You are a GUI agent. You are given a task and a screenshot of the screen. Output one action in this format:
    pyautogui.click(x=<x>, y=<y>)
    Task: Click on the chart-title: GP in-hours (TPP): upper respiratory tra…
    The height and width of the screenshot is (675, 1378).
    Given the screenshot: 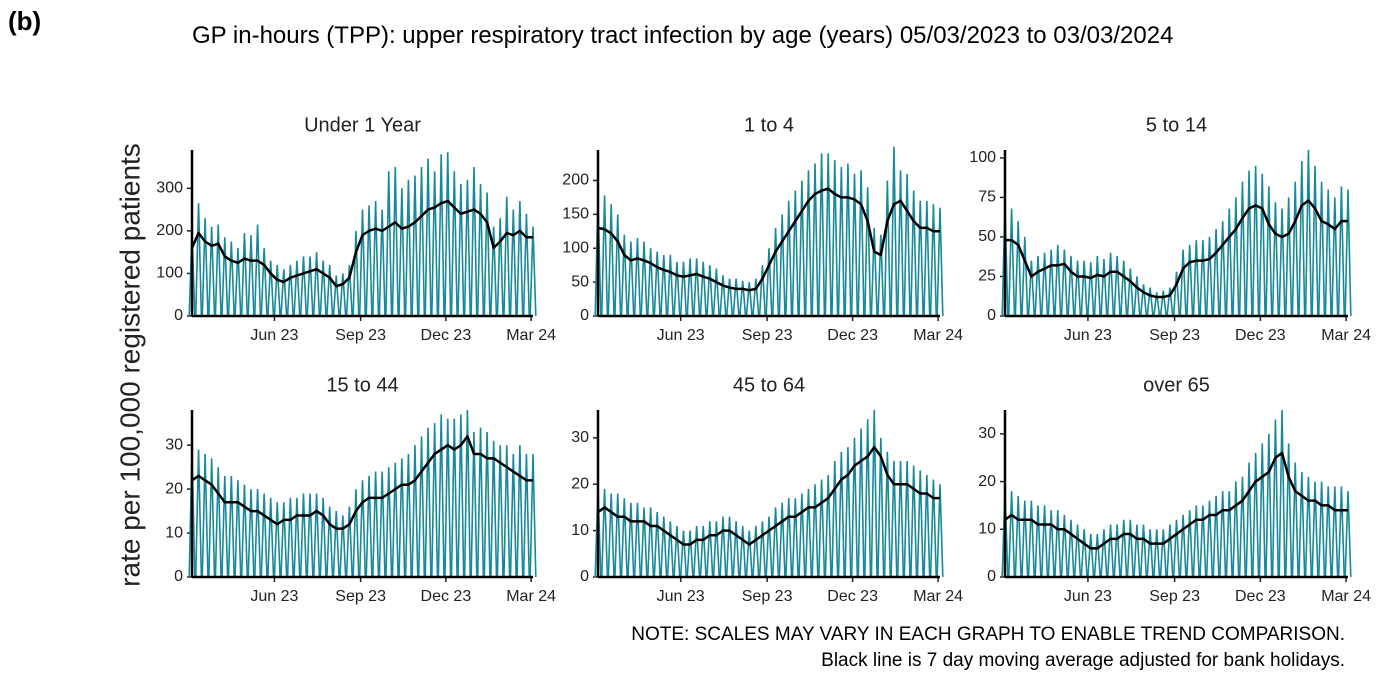 What is the action you would take?
    pyautogui.click(x=683, y=35)
    